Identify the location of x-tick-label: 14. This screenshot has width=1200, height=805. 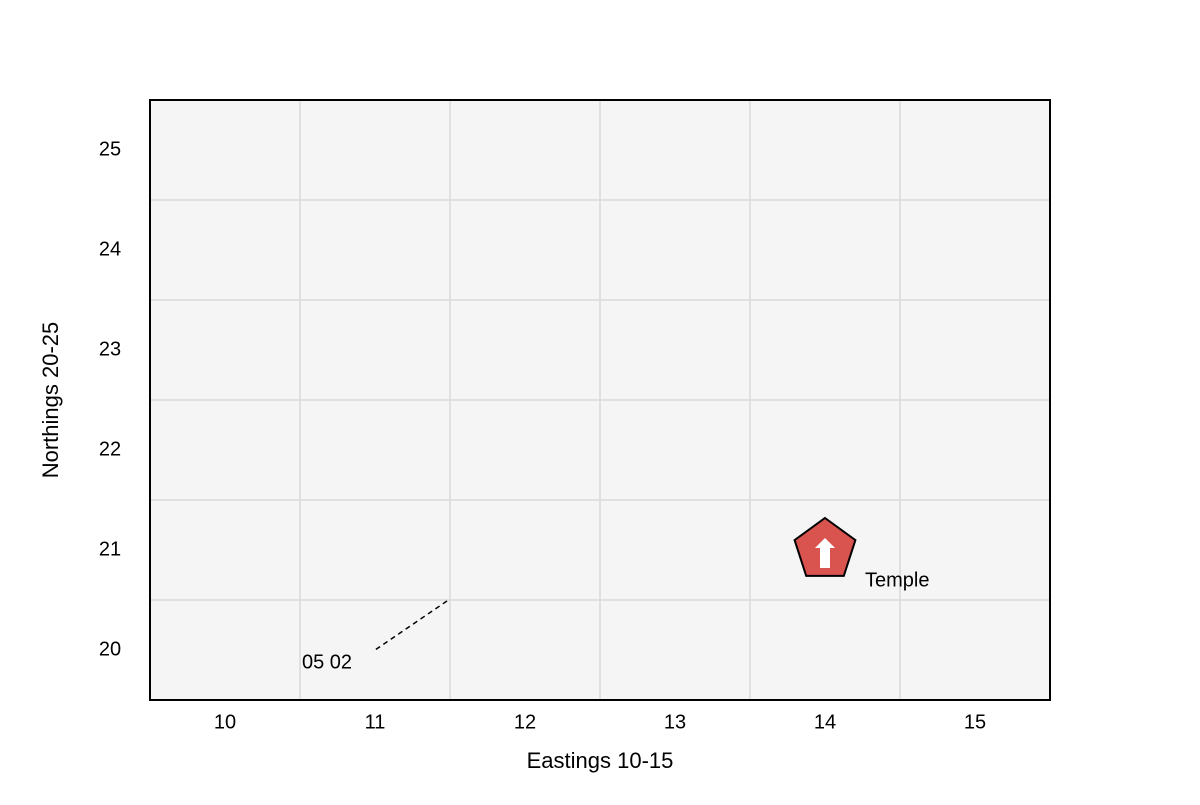
(825, 722).